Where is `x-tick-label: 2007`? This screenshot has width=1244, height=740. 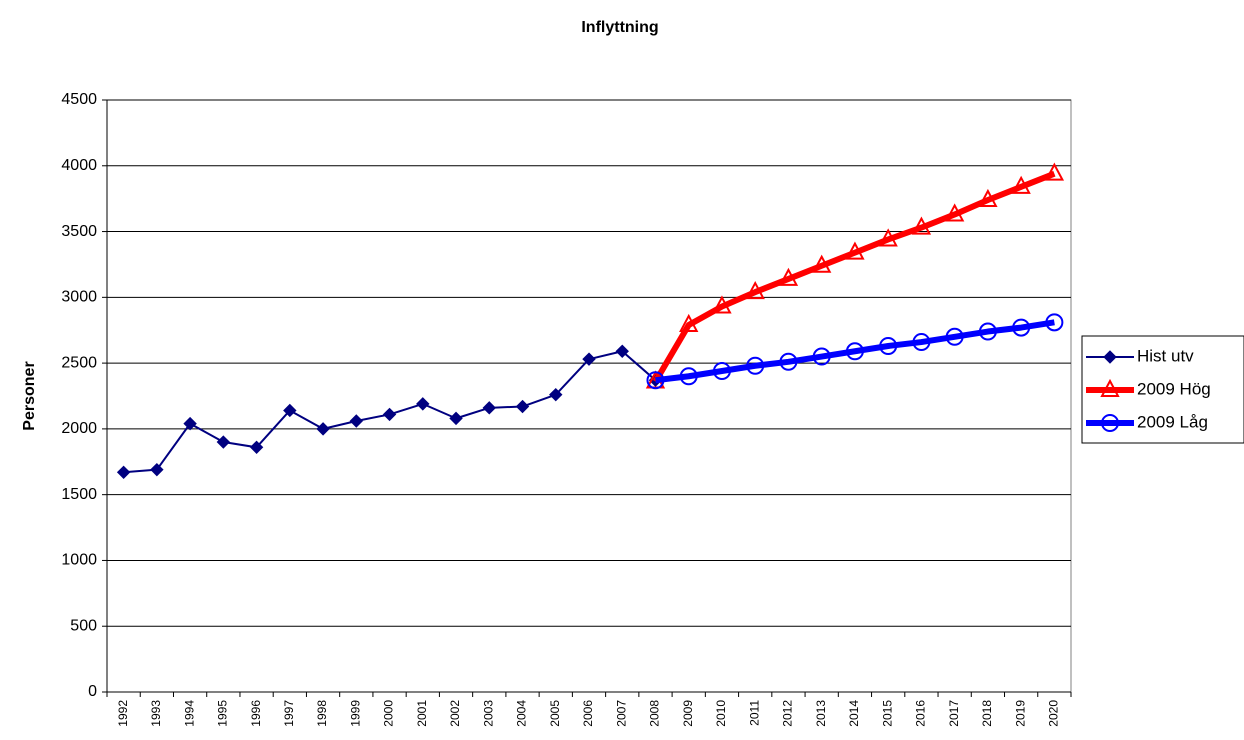 x-tick-label: 2007 is located at coordinates (621, 713).